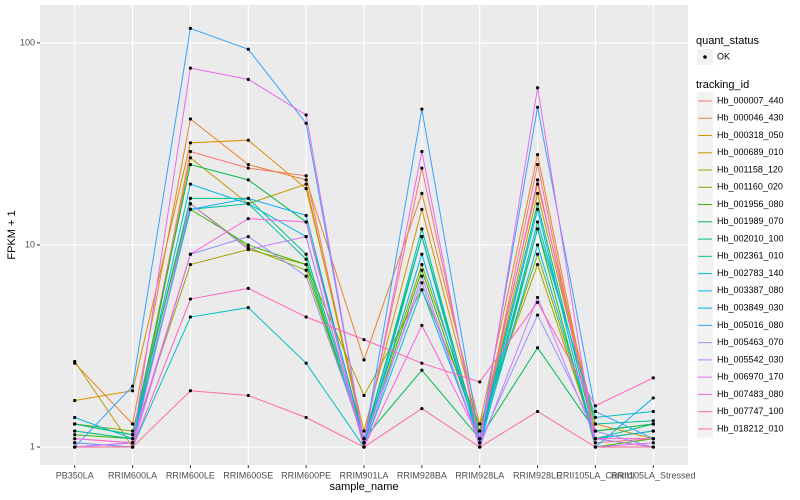 This screenshot has width=800, height=500. I want to click on legend-label: Hb_001956_080, so click(750, 204).